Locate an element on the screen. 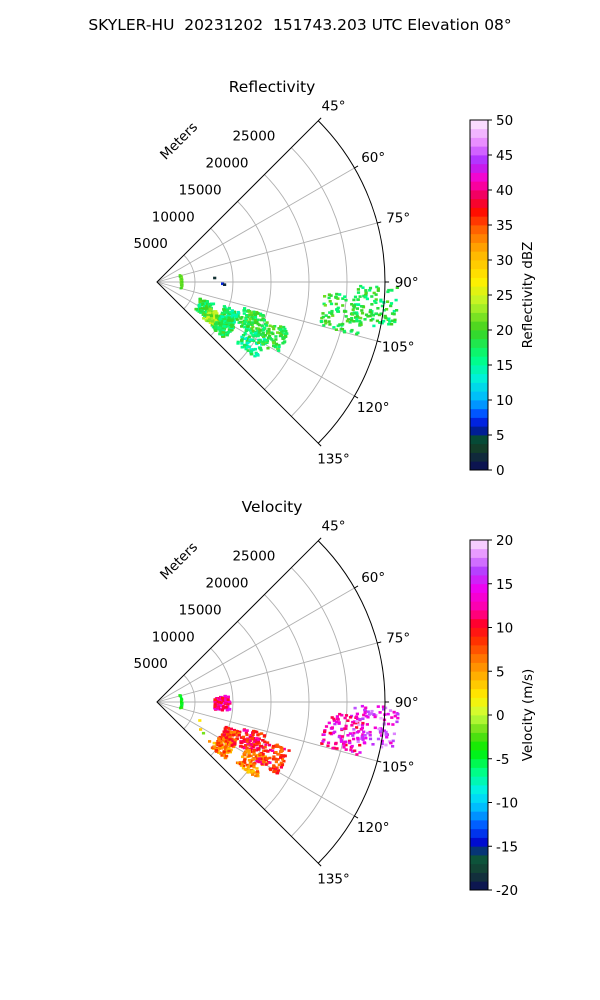  colorbar-tick-label: -10 is located at coordinates (507, 804).